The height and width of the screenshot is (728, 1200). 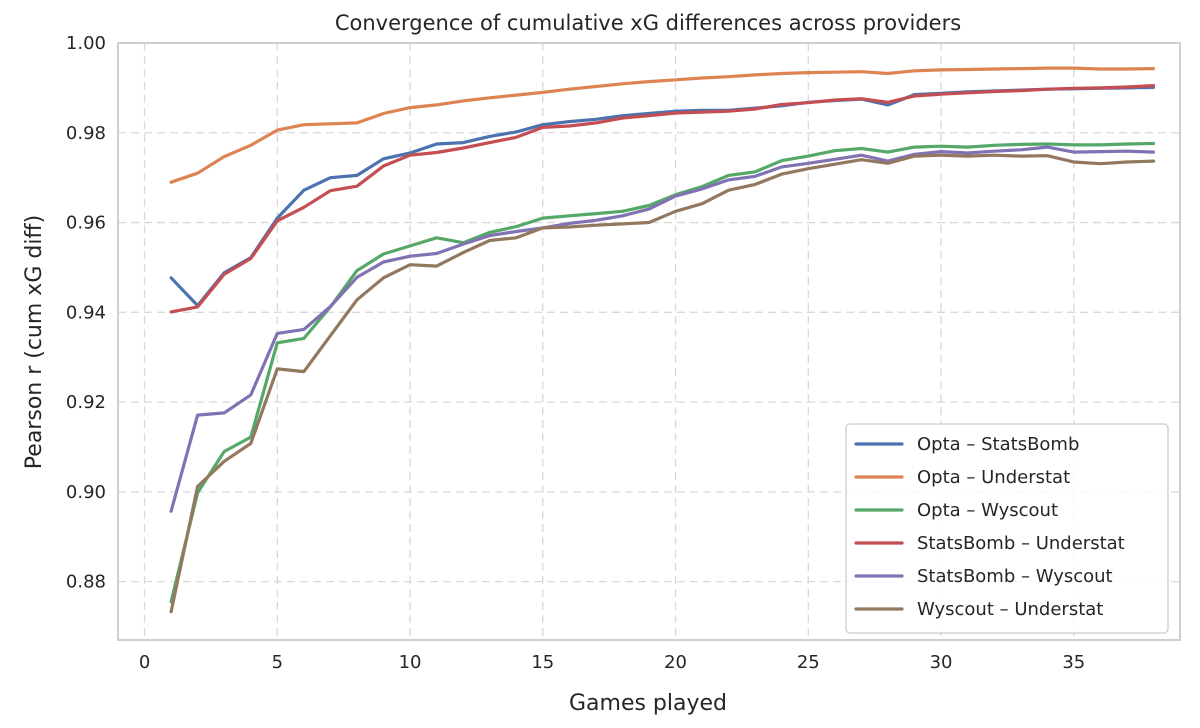 What do you see at coordinates (993, 477) in the screenshot?
I see `legend-label: Opta – Understat` at bounding box center [993, 477].